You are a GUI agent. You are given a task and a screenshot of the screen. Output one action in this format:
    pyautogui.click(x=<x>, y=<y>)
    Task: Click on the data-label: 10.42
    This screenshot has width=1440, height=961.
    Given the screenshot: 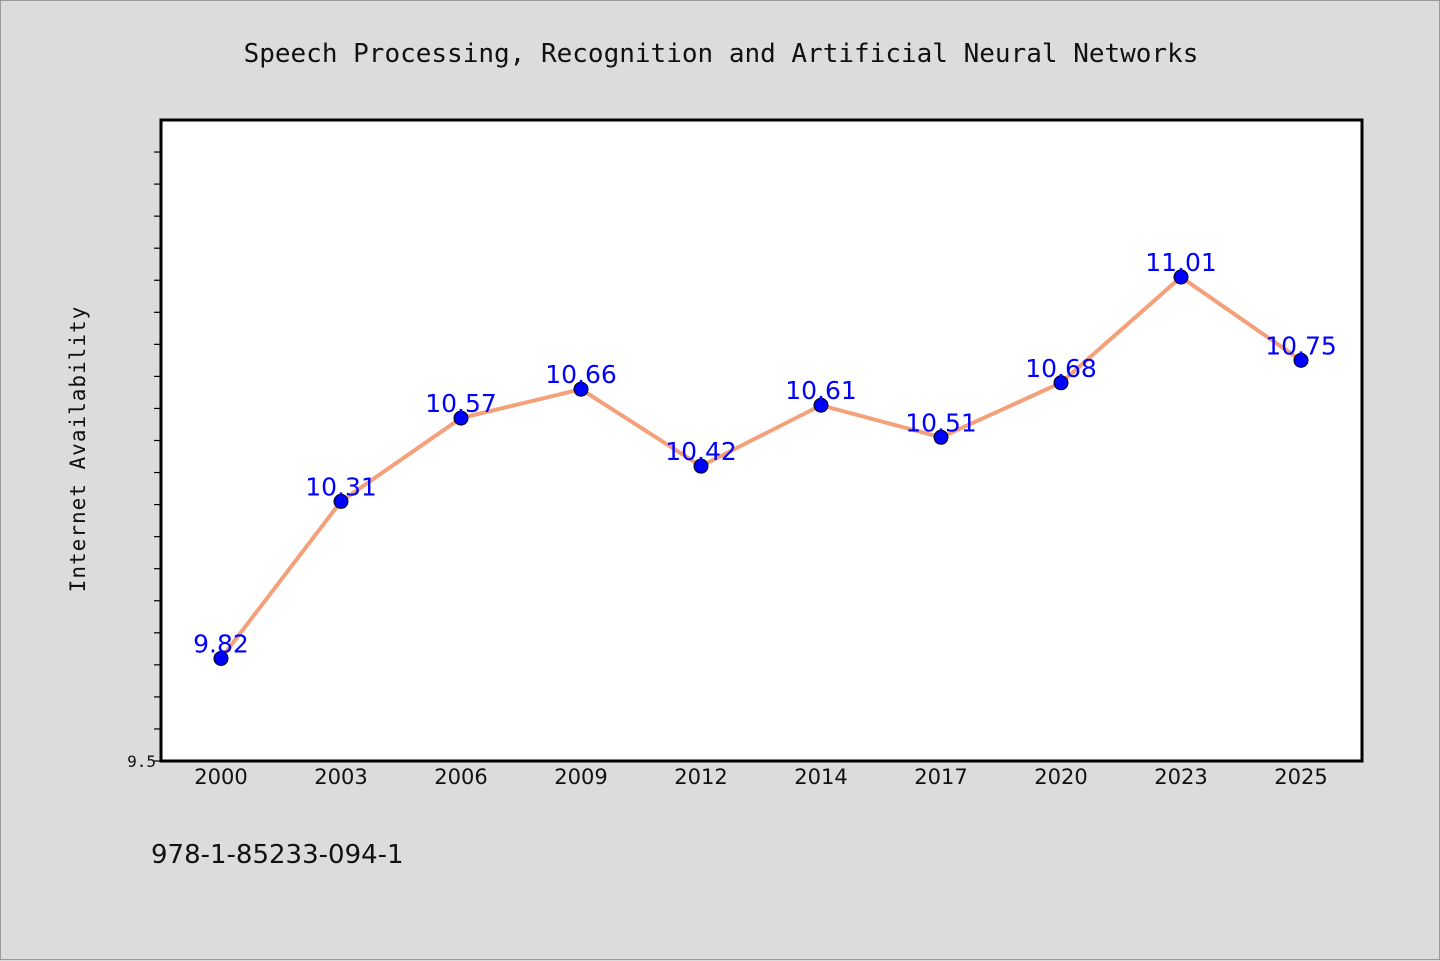 What is the action you would take?
    pyautogui.click(x=701, y=451)
    